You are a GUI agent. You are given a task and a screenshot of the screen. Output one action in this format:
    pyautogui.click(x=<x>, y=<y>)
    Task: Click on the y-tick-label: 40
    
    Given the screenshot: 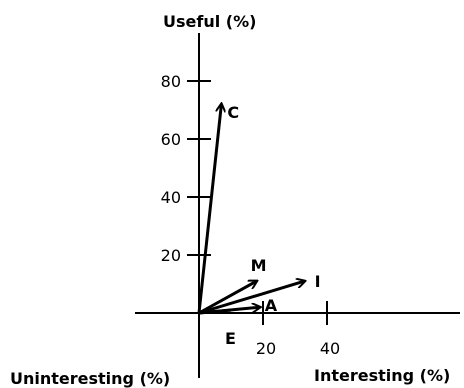 What is the action you would take?
    pyautogui.click(x=171, y=197)
    